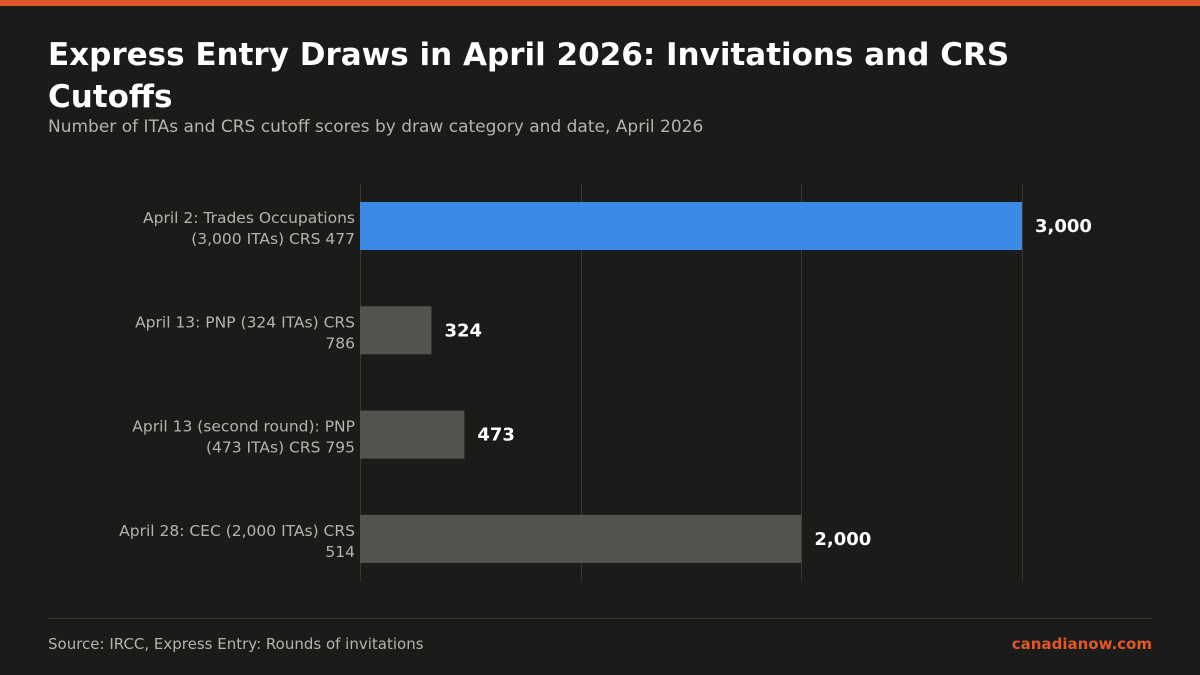 Image resolution: width=1200 pixels, height=675 pixels. Describe the element at coordinates (842, 539) in the screenshot. I see `value-label: 2,000` at that location.